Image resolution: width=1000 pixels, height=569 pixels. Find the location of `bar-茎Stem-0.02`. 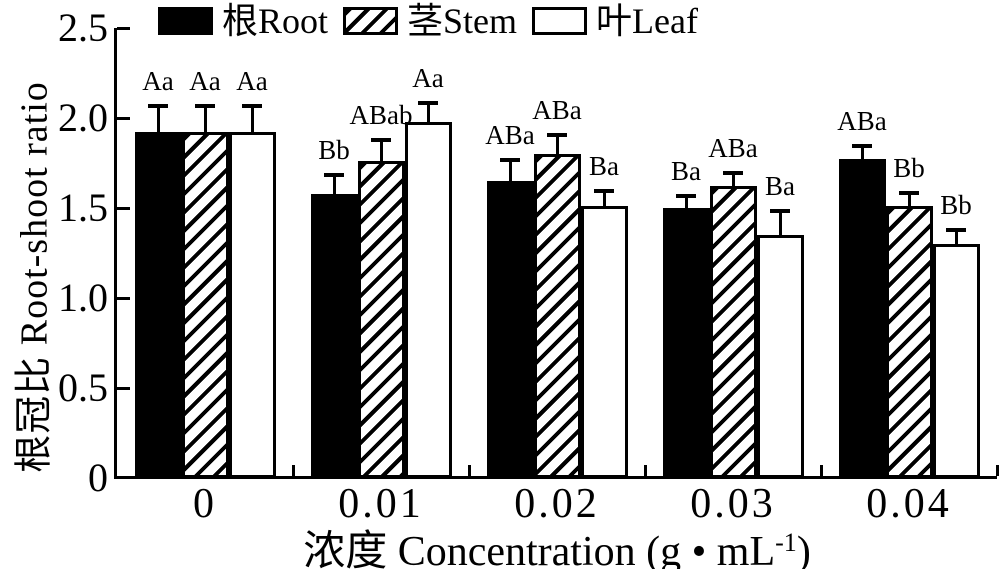

bar-茎Stem-0.02 is located at coordinates (557, 316).